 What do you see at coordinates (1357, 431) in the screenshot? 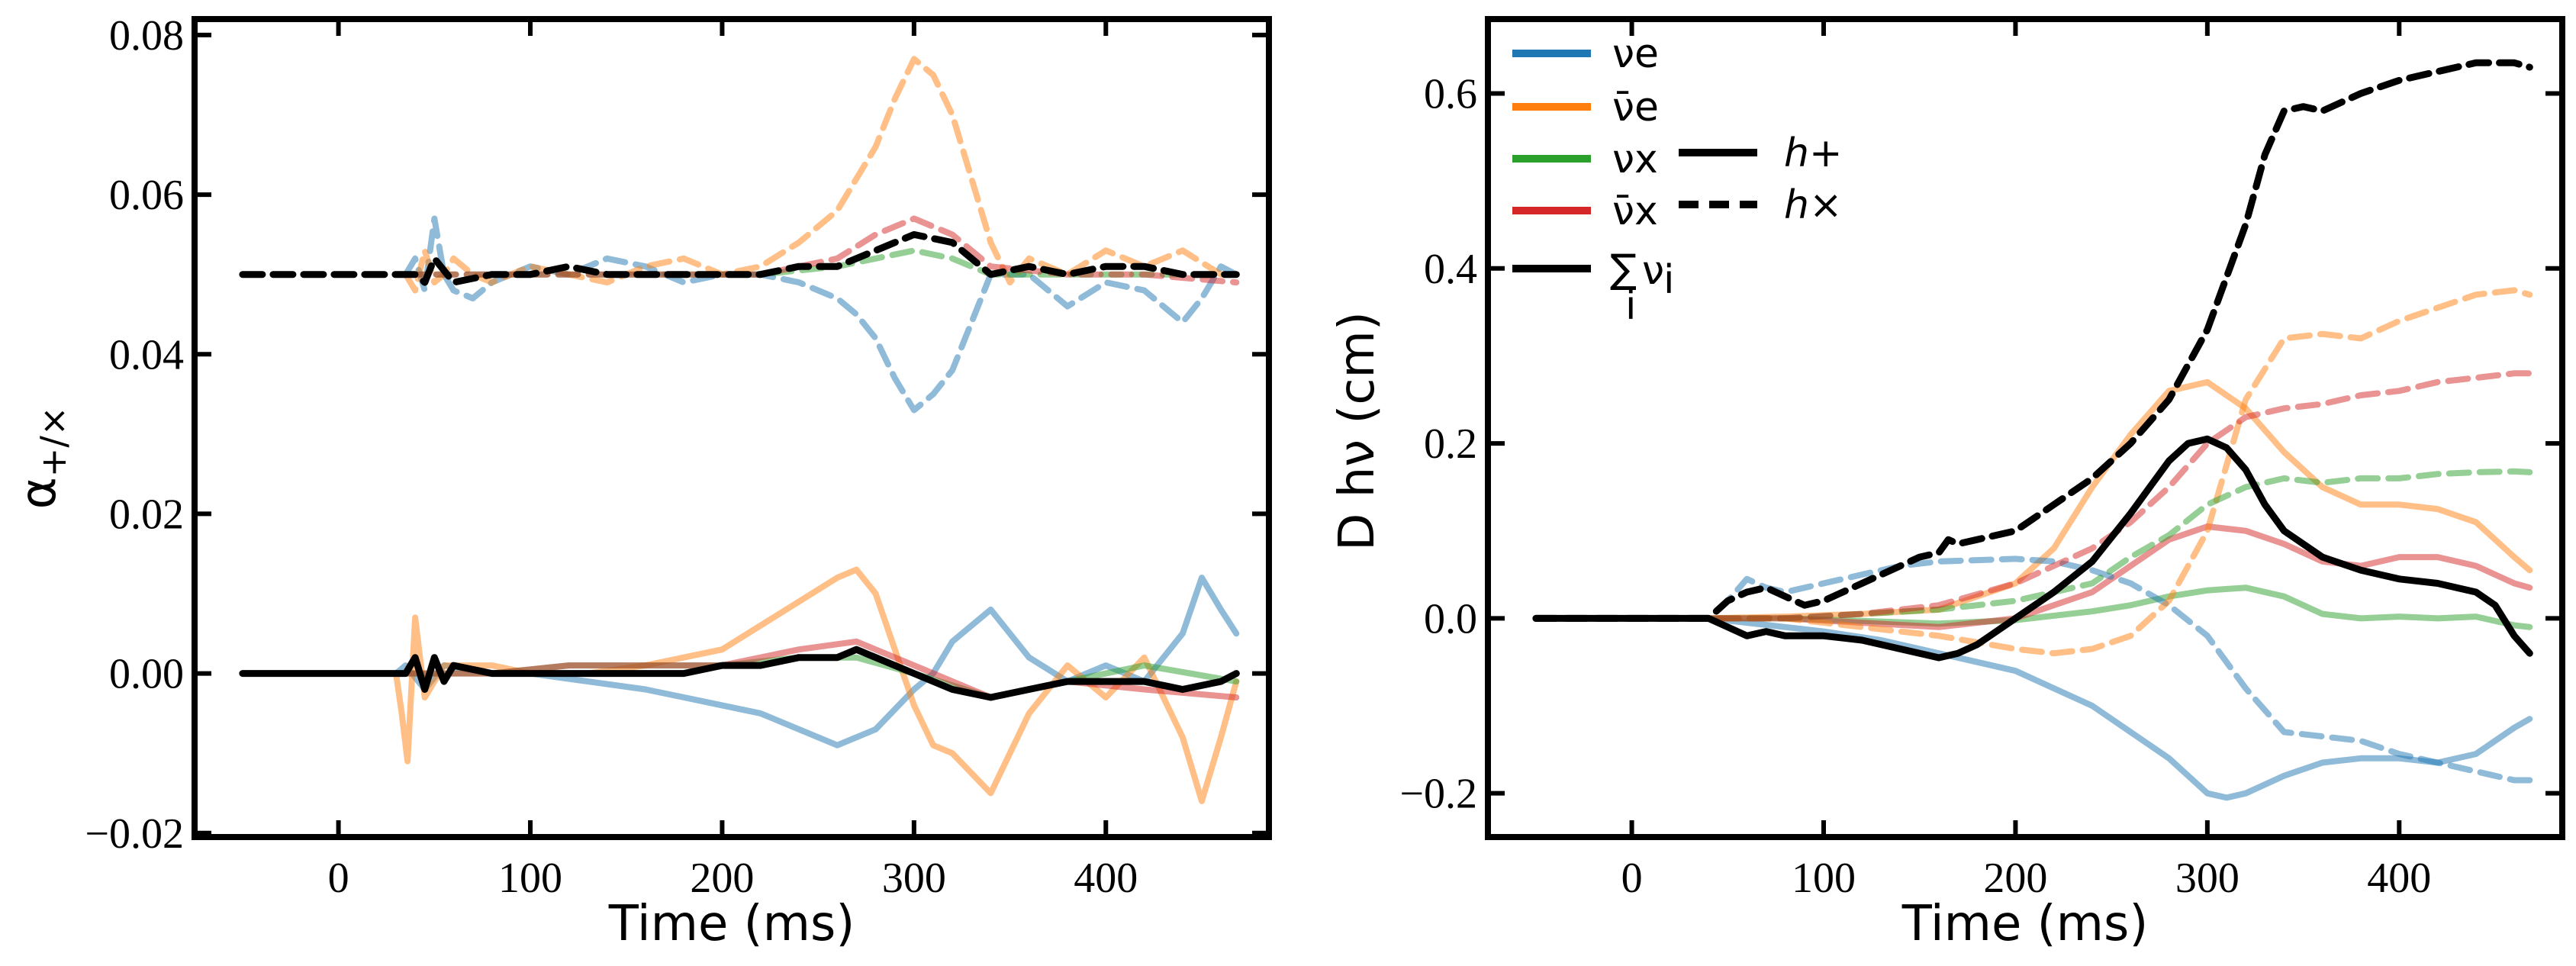
I see `right-y-axis-label: D hν (cm)` at bounding box center [1357, 431].